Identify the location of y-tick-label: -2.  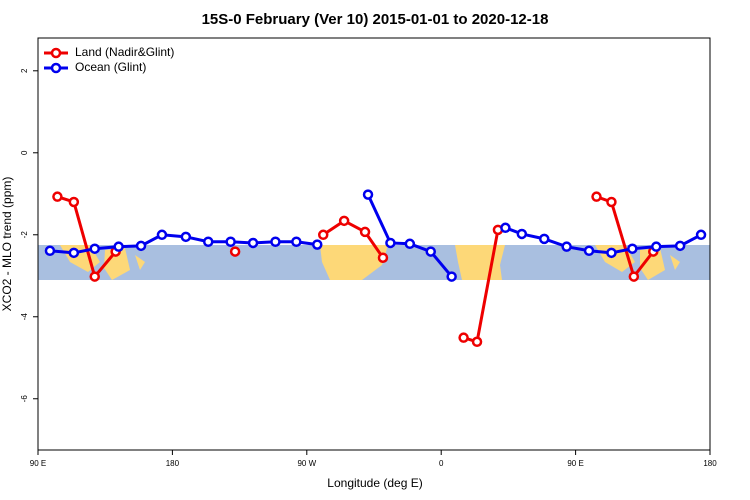
(24, 235).